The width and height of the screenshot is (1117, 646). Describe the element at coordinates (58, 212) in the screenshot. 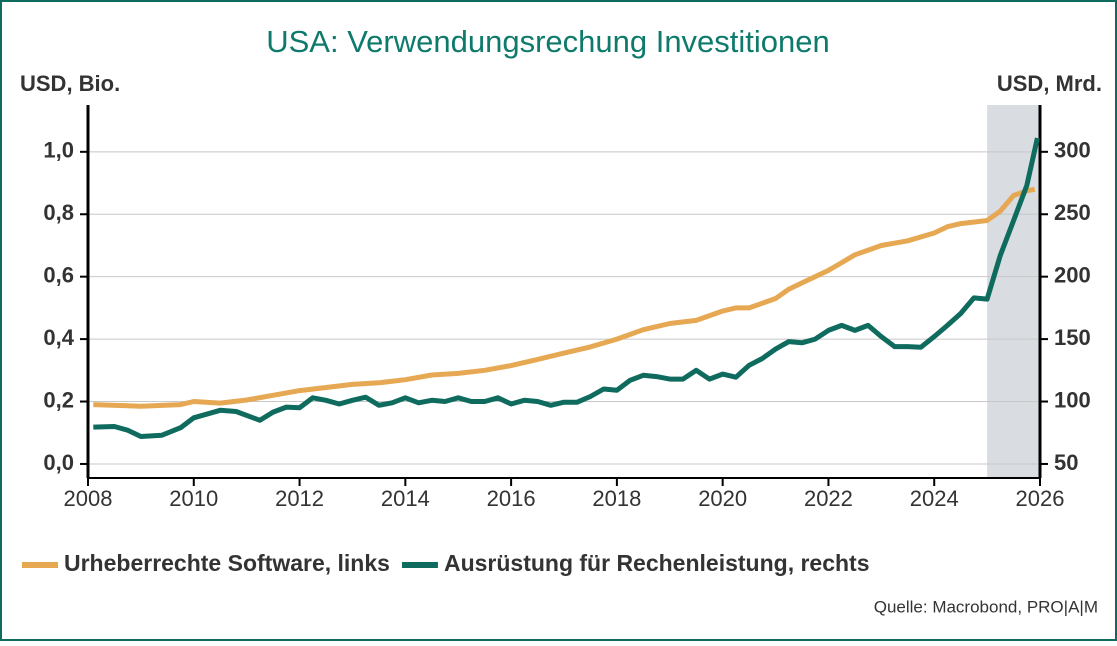

I see `y-tick-label: 0,8` at that location.